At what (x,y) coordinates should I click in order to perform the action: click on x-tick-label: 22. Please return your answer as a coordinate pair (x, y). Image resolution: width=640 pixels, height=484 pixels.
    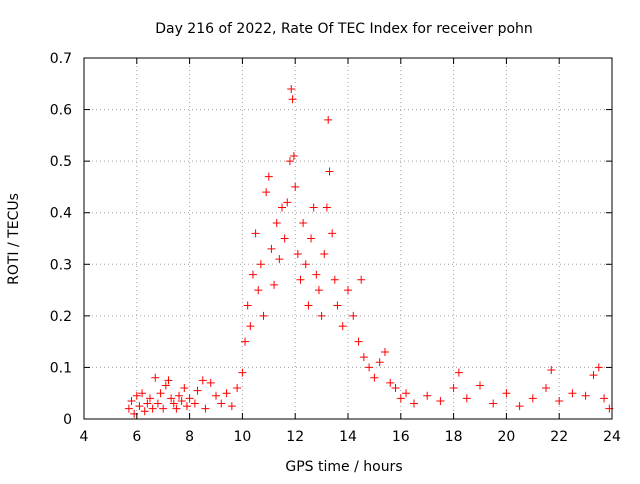
    Looking at the image, I should click on (559, 437).